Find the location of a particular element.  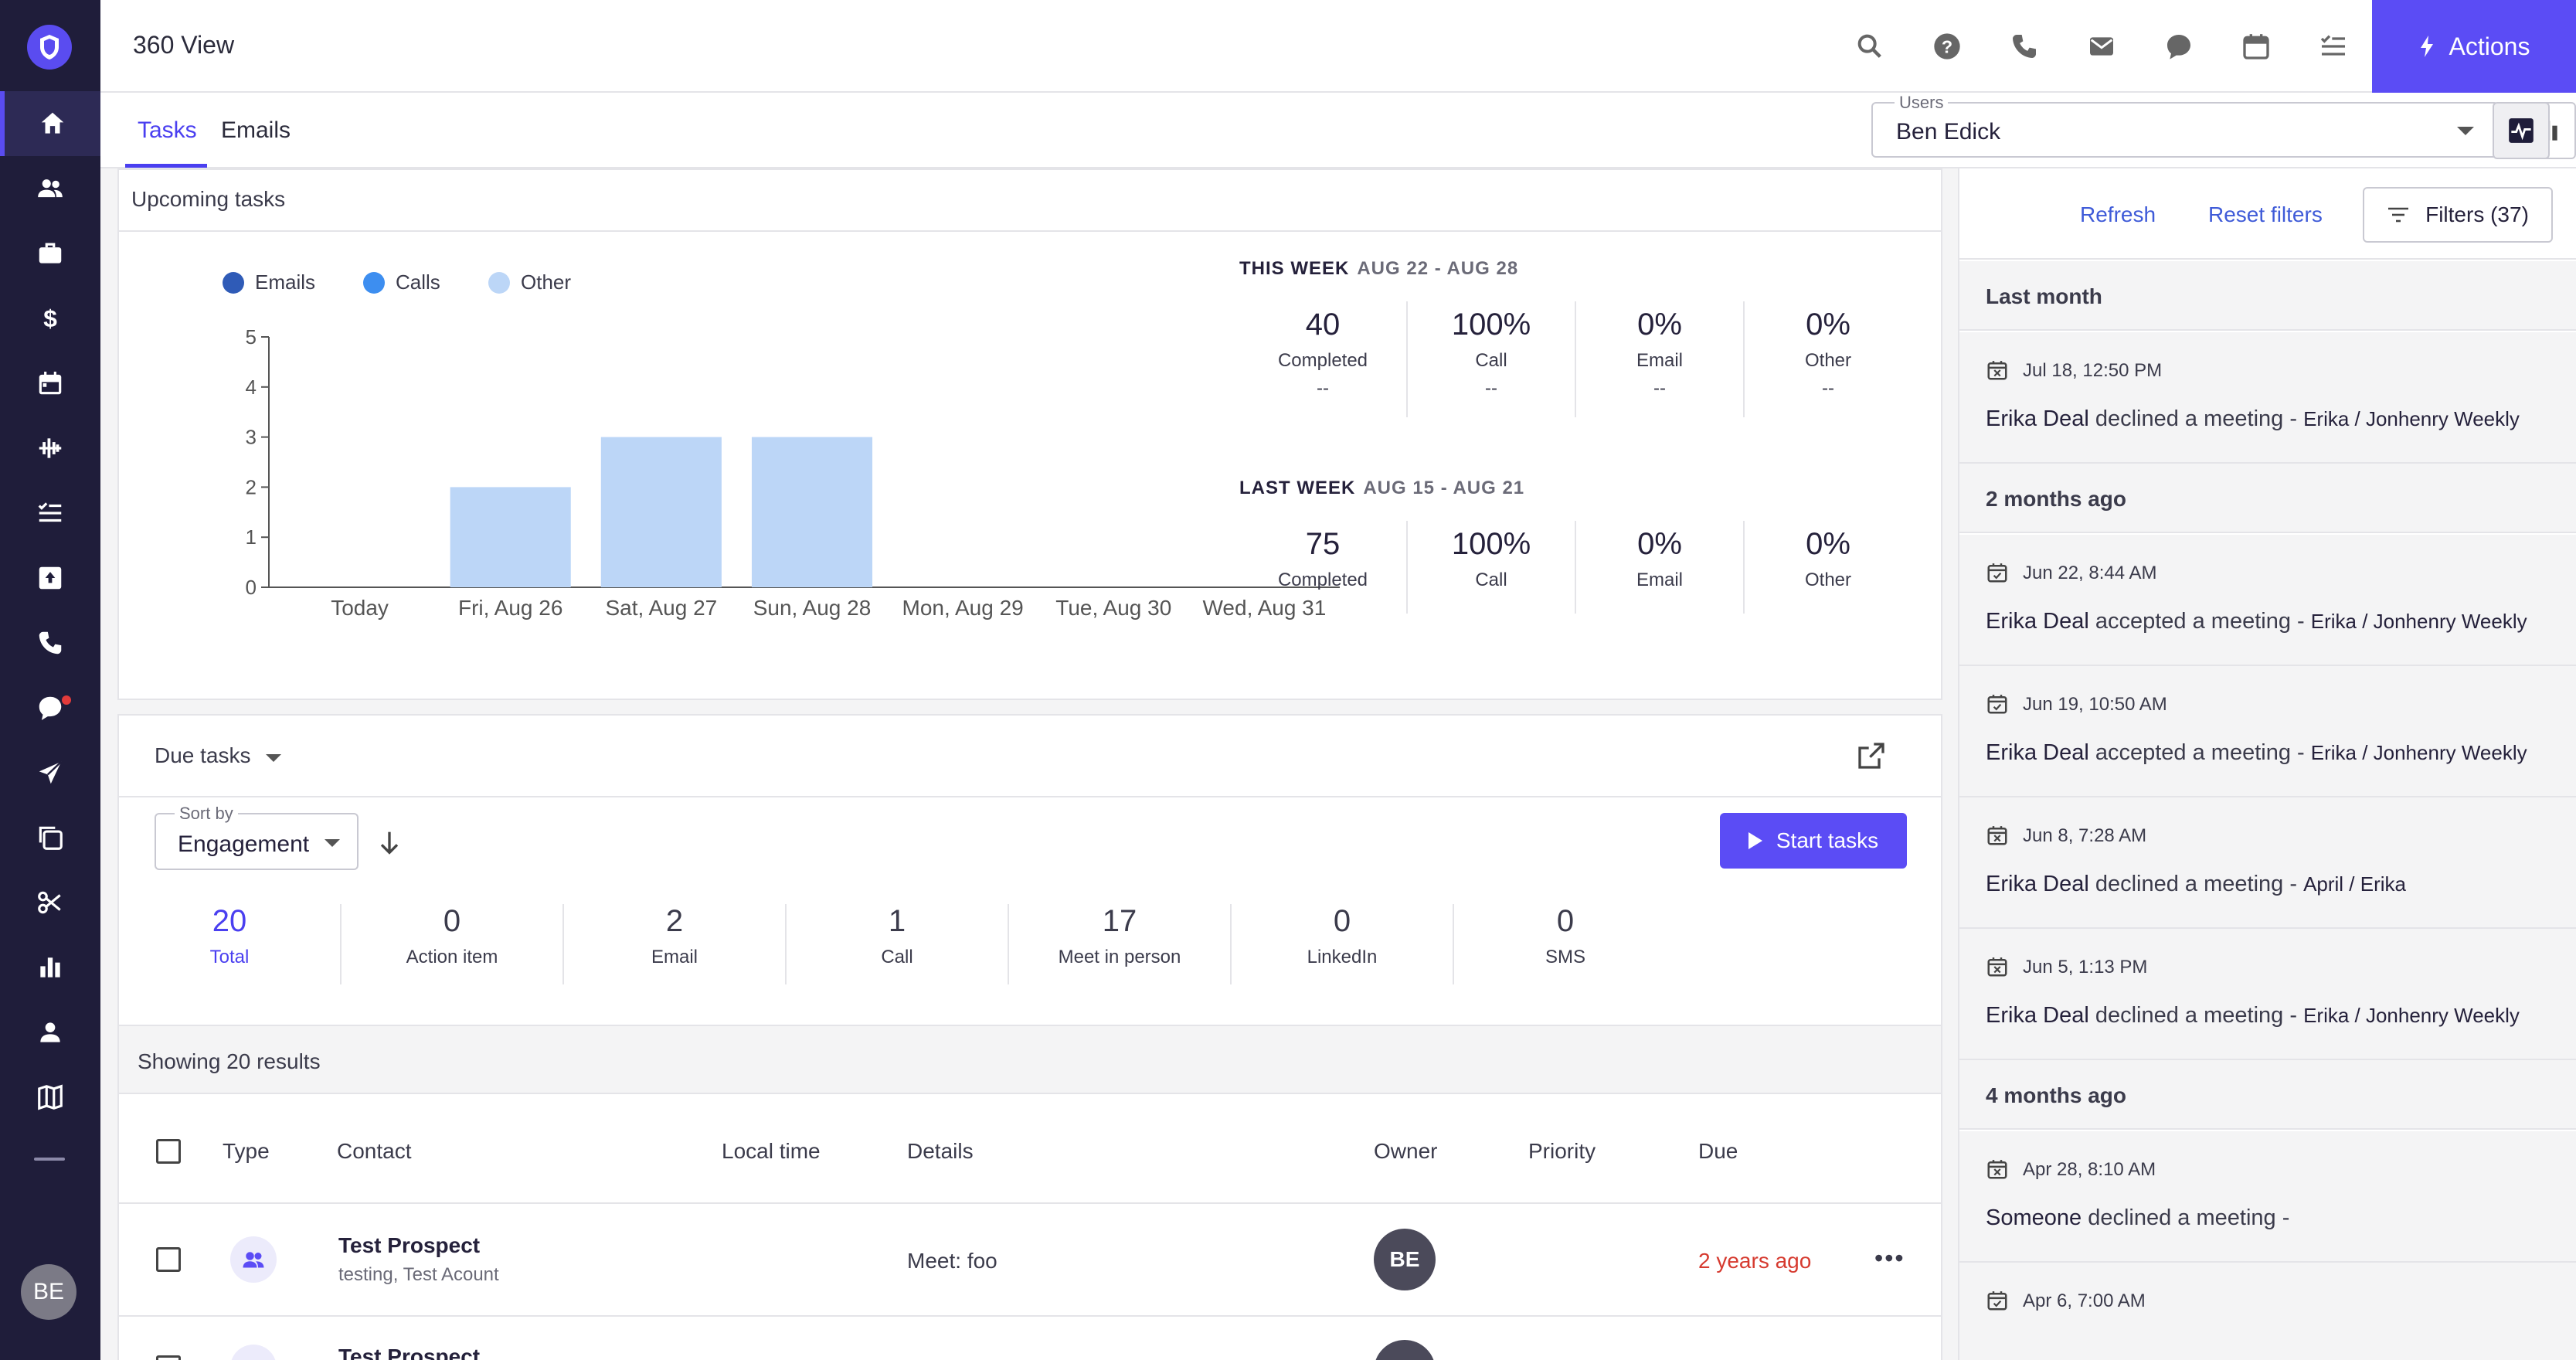

users-select: Users Ben Edick is located at coordinates (2185, 125).